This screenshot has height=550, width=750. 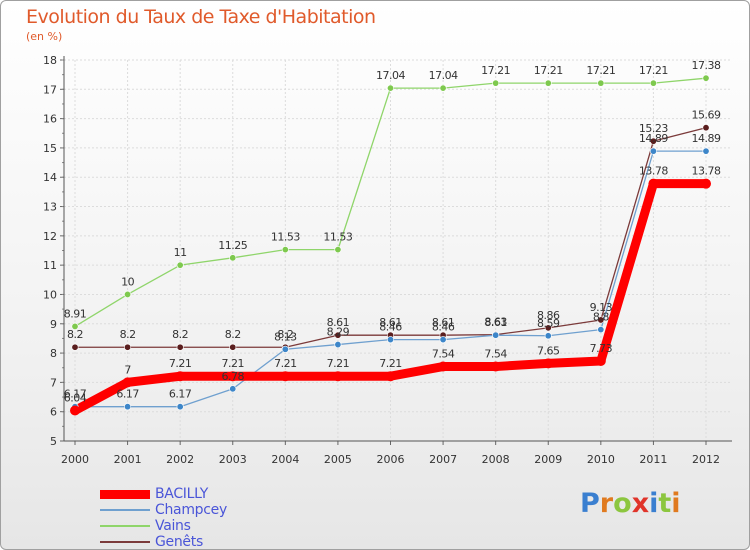 I want to click on x-tick-label: 2002, so click(x=180, y=459).